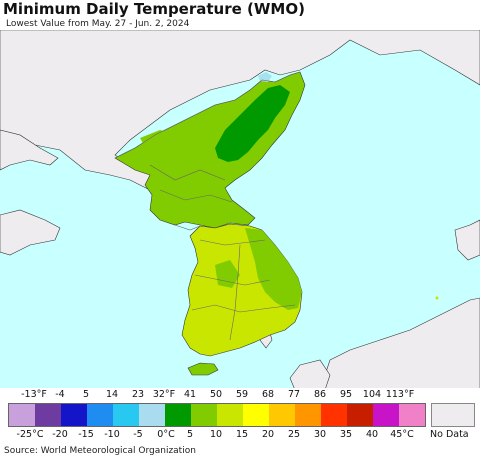 The image size is (480, 460). I want to click on no-data-swatch, so click(453, 415).